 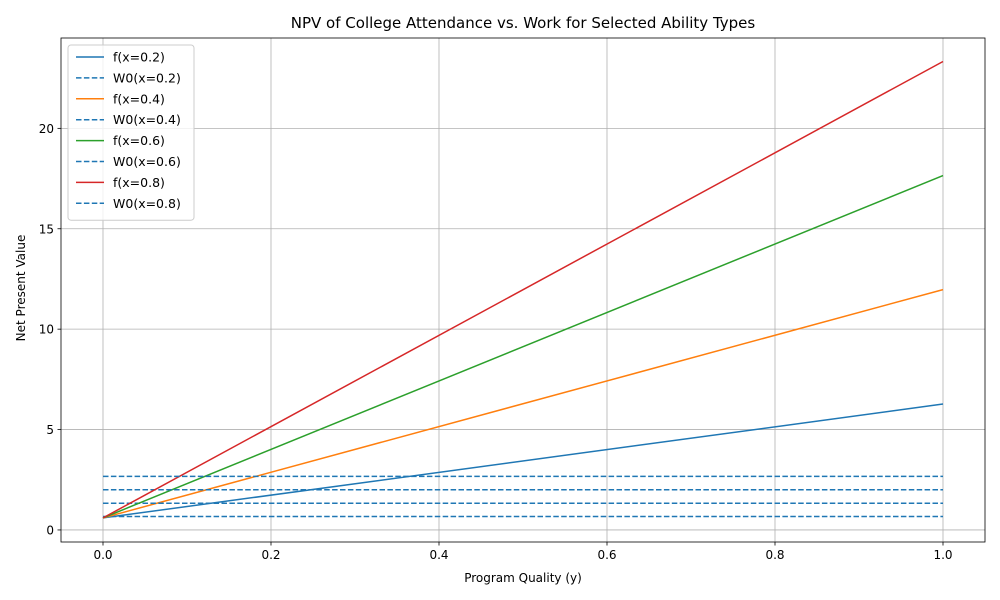 I want to click on x-tick-label: 0.4, so click(x=438, y=555).